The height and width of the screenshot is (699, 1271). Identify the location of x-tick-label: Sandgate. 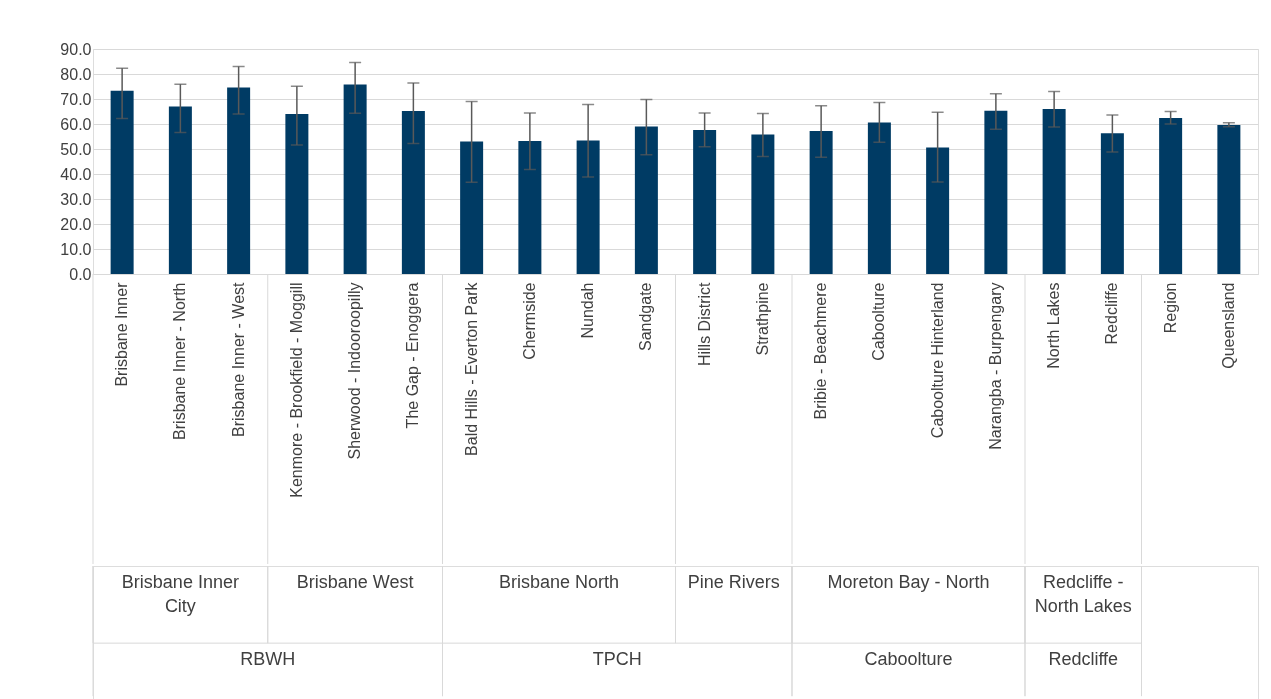
(646, 317).